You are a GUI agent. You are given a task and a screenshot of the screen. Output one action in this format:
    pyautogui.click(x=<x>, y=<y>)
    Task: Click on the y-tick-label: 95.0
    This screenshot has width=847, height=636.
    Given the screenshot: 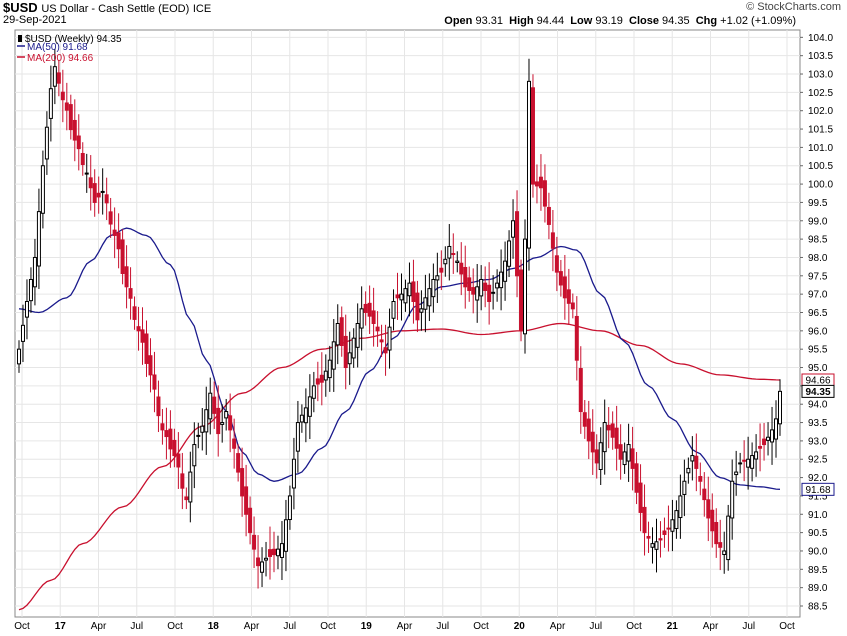 What is the action you would take?
    pyautogui.click(x=818, y=368)
    